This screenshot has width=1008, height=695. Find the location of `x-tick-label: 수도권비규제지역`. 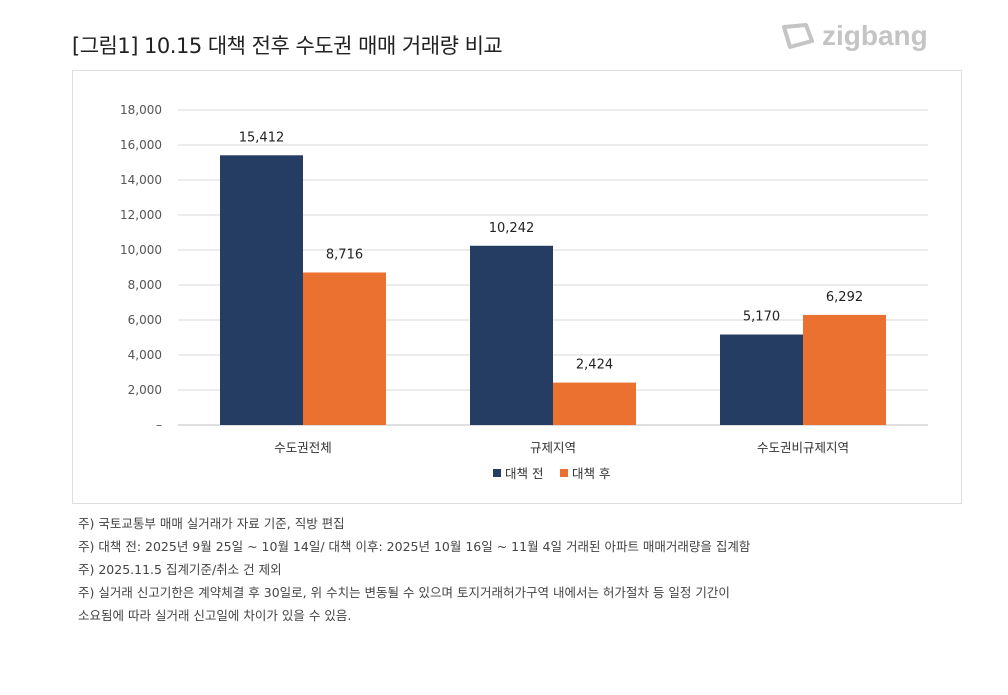

x-tick-label: 수도권비규제지역 is located at coordinates (803, 447).